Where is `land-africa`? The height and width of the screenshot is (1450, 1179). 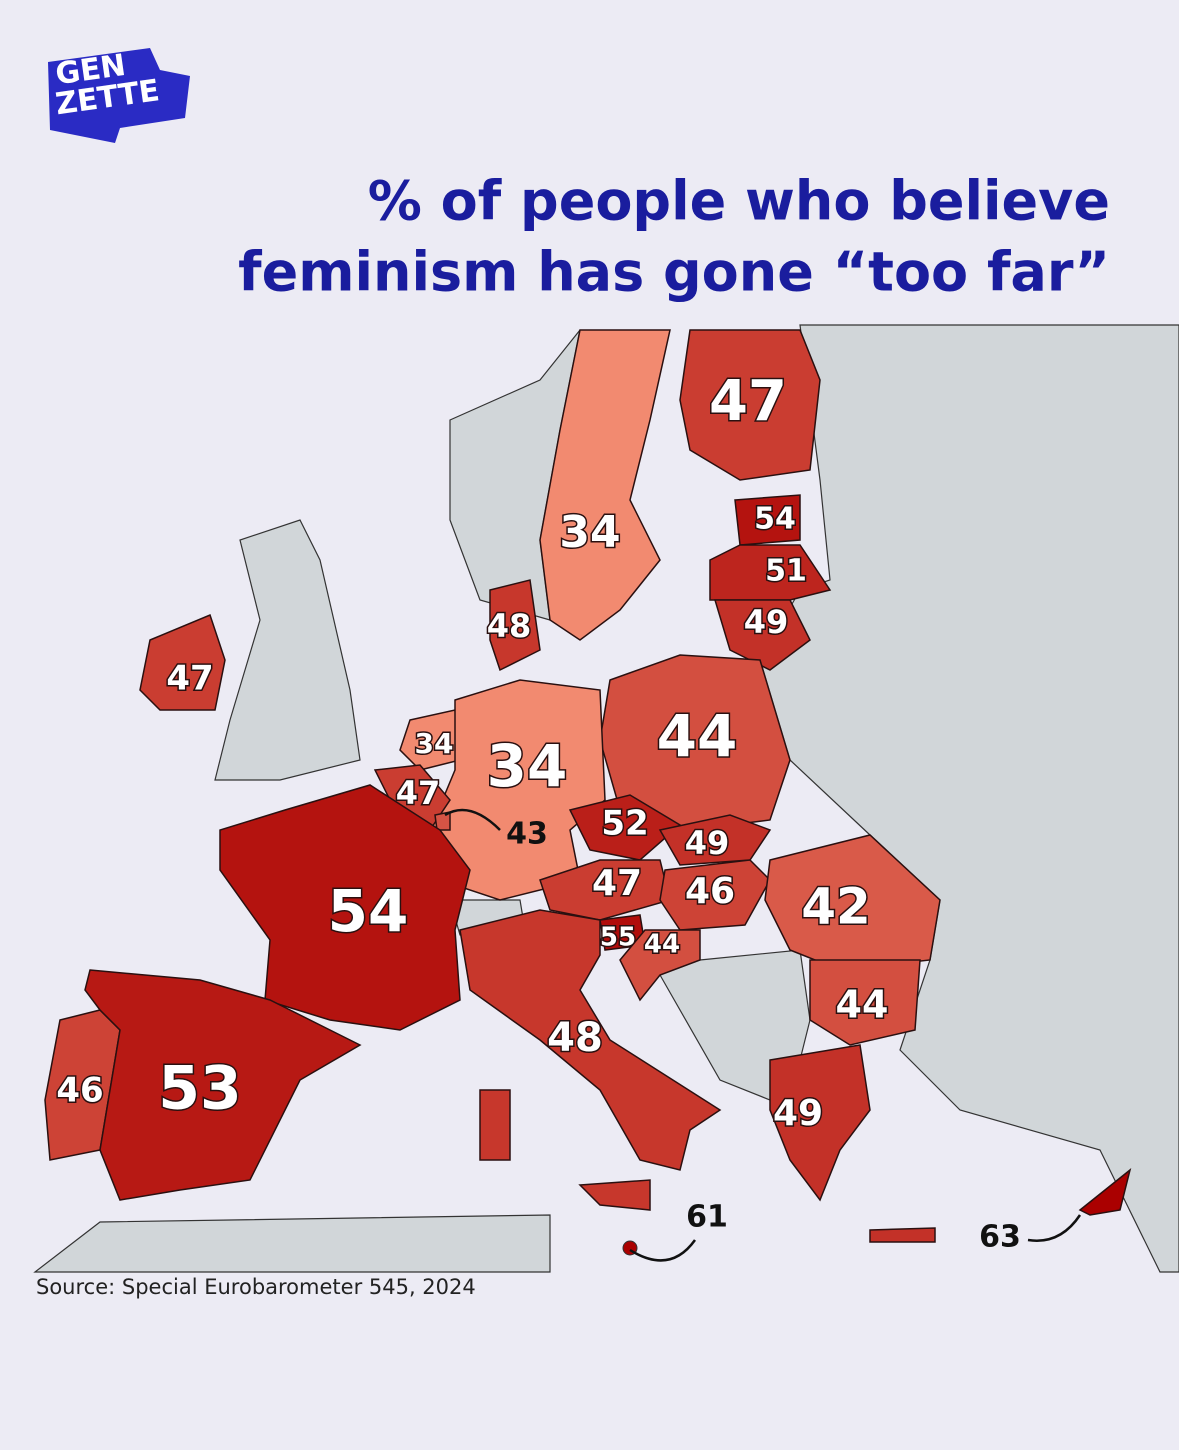
land-africa is located at coordinates (292, 1243).